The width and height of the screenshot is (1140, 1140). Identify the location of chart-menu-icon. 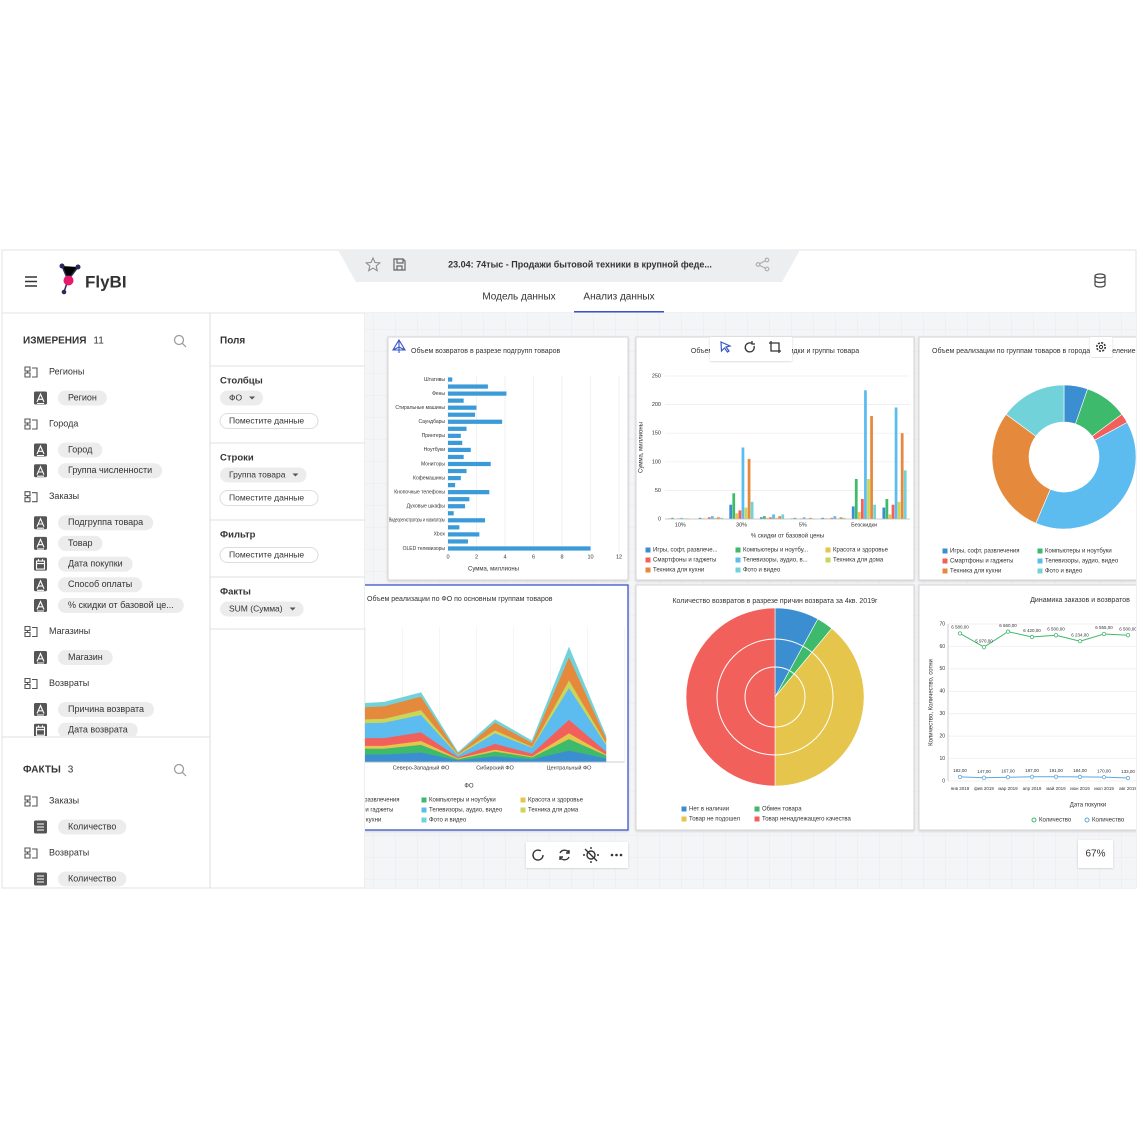
(399, 345).